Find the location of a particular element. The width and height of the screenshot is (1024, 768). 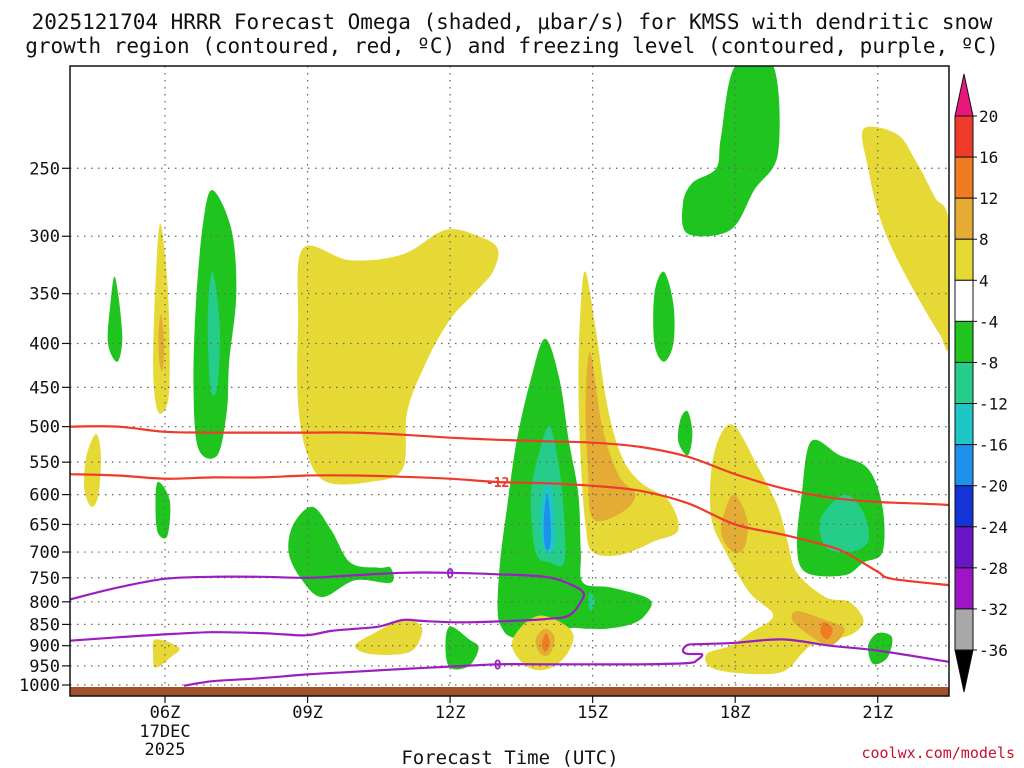

omega-region-descent-14z-main is located at coordinates (574, 490).